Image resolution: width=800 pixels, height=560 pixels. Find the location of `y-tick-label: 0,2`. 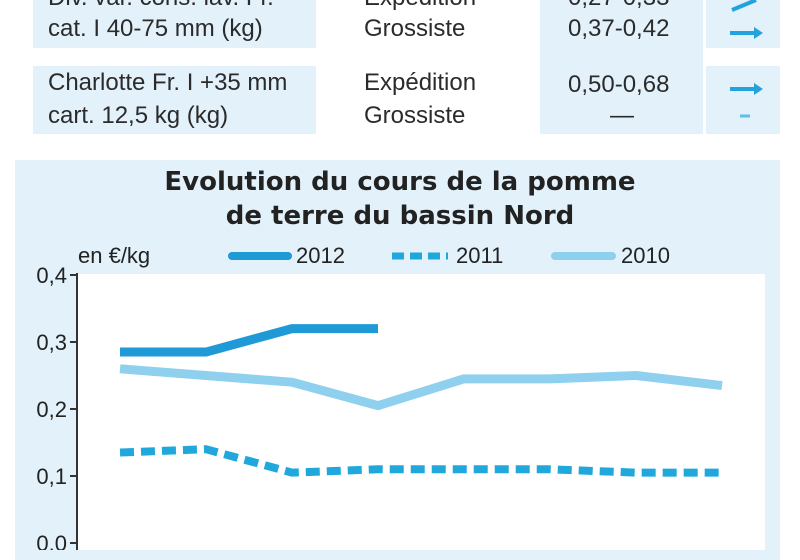

y-tick-label: 0,2 is located at coordinates (51, 409).